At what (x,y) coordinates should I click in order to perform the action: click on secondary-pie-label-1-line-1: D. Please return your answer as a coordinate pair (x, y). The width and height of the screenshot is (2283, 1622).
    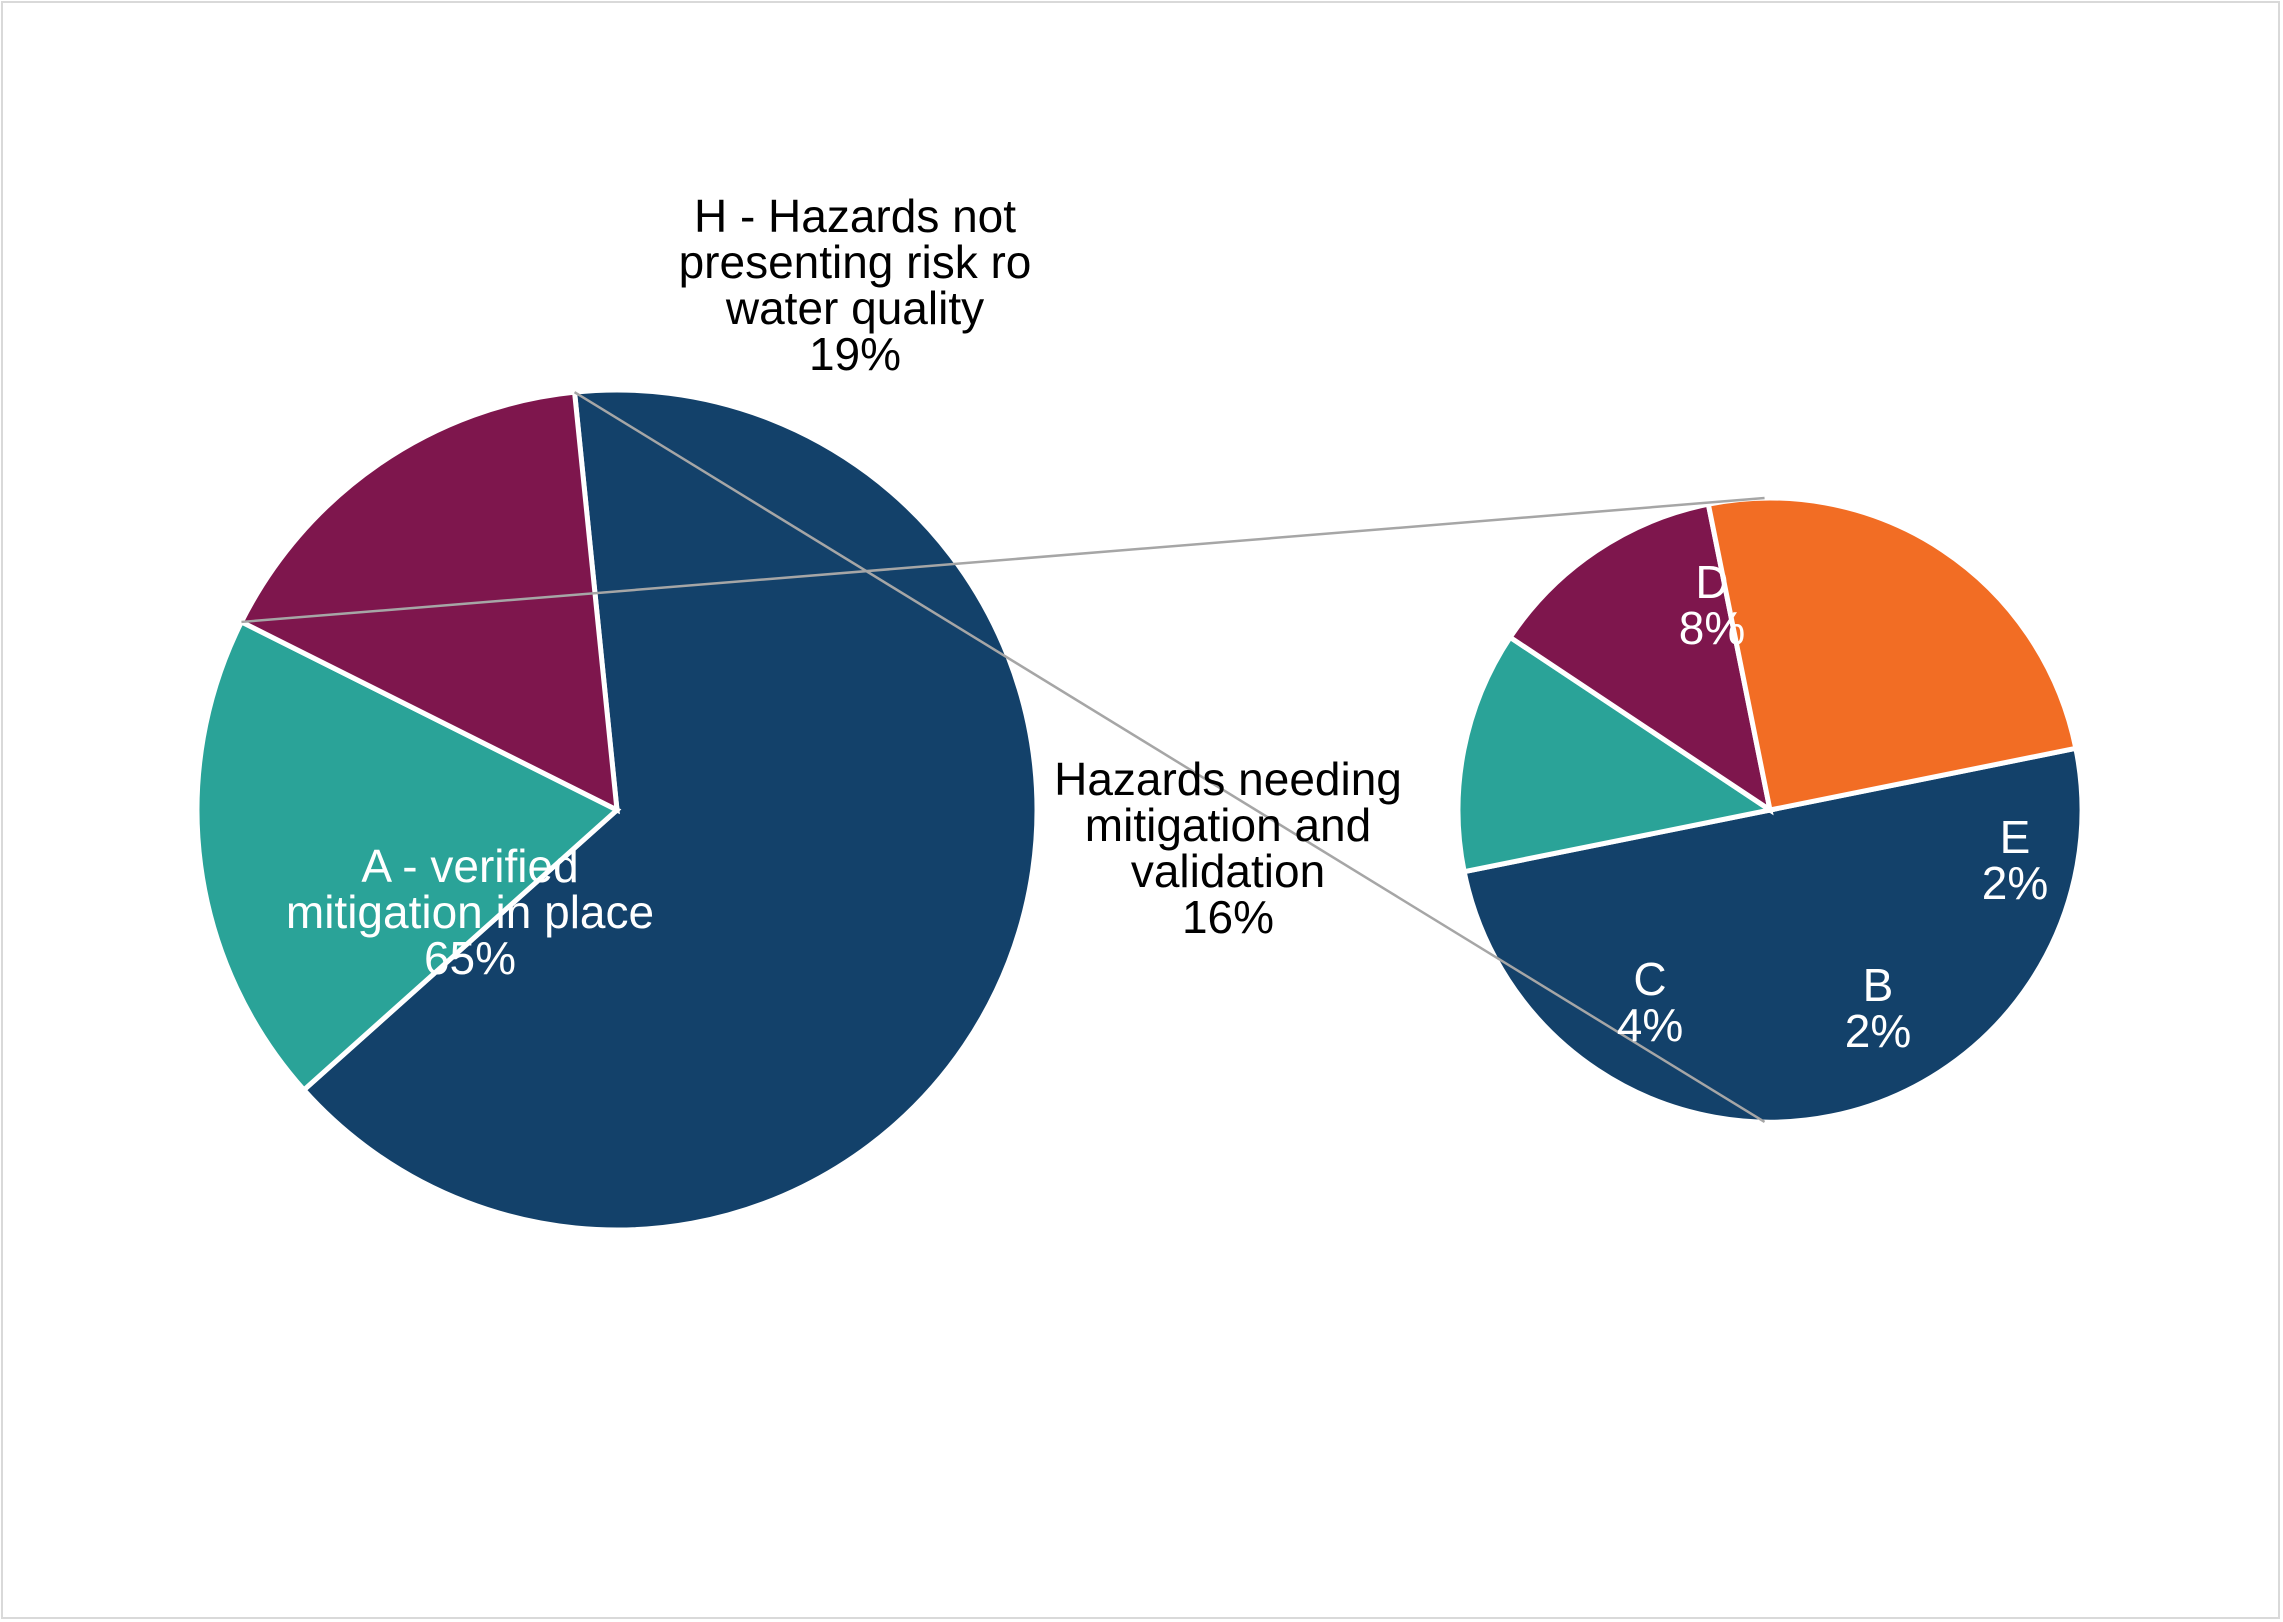
    Looking at the image, I should click on (1711, 582).